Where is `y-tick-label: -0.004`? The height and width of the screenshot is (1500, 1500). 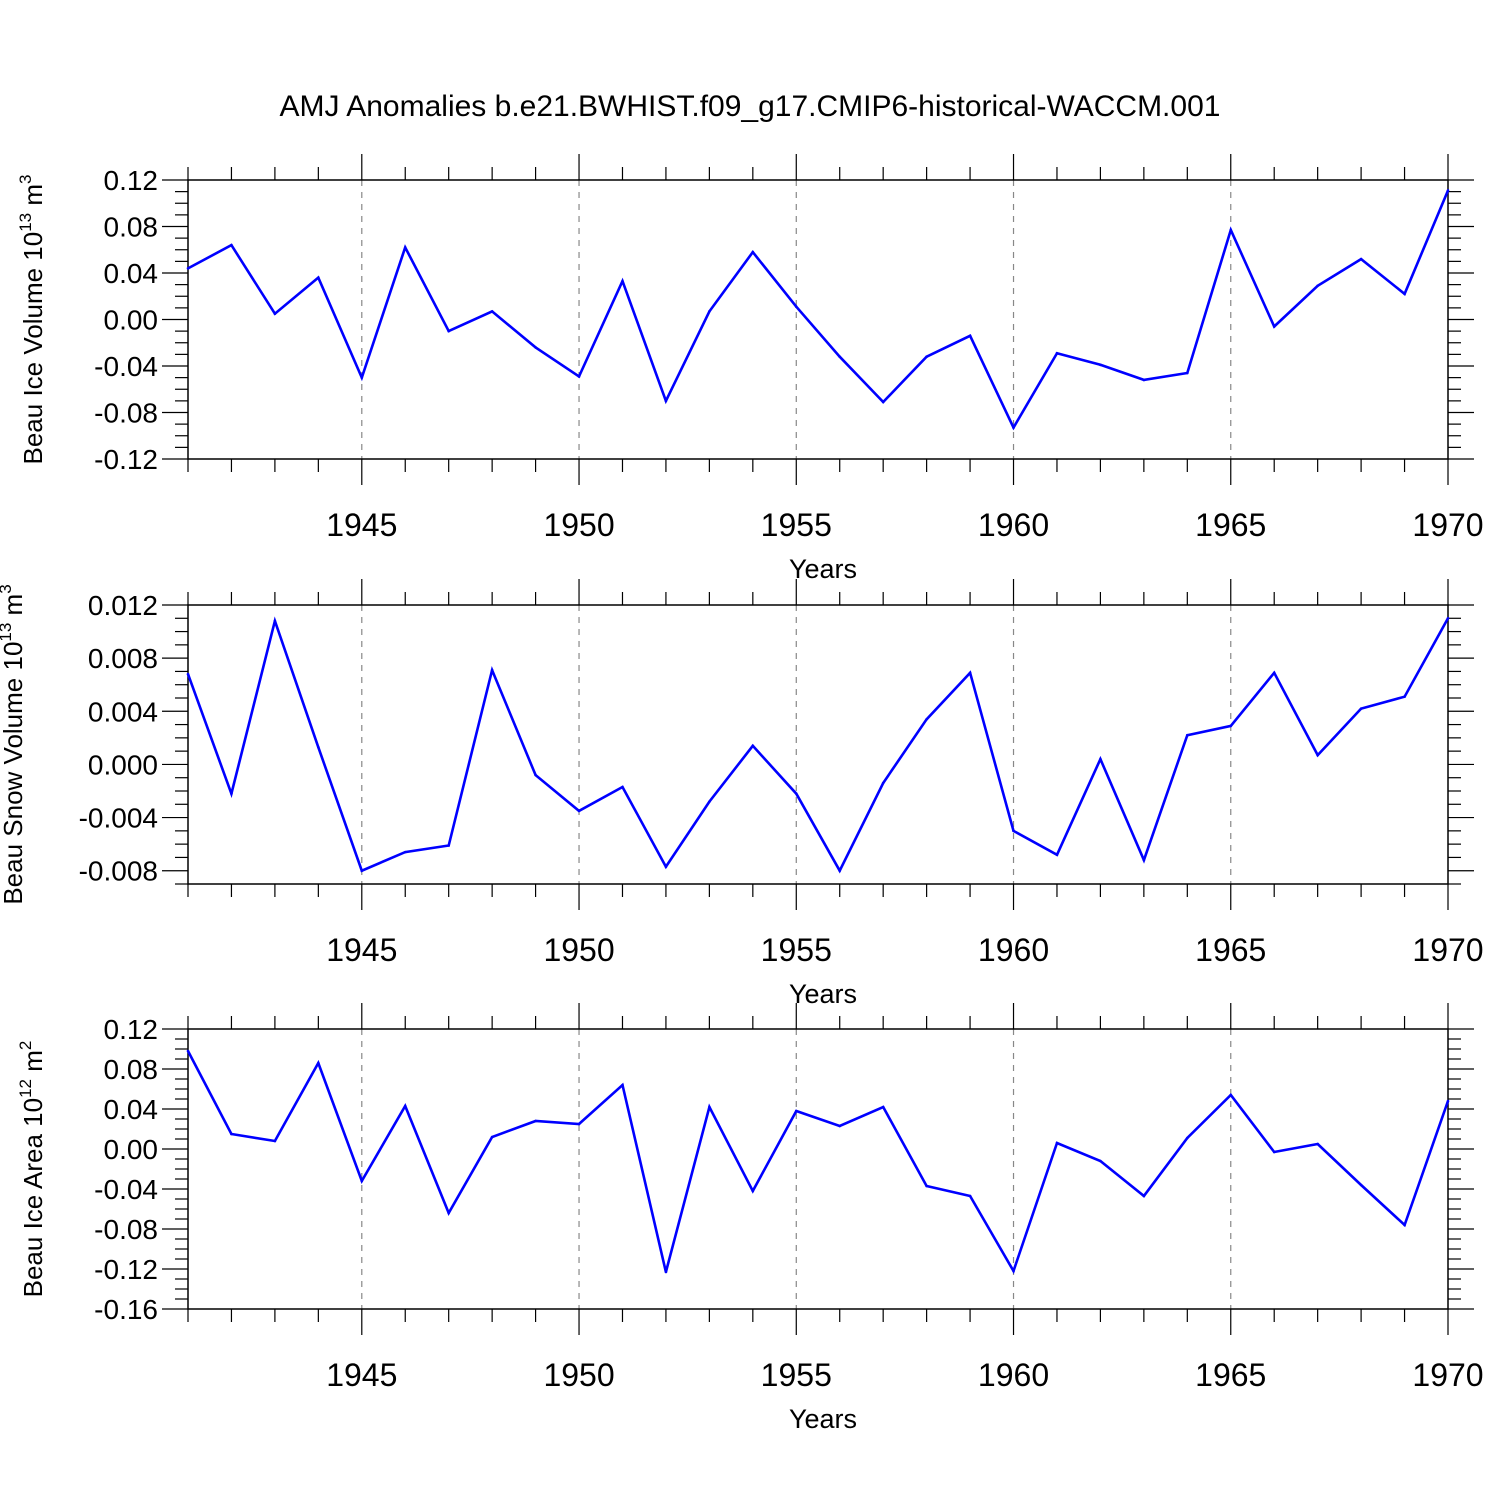
y-tick-label: -0.004 is located at coordinates (118, 818).